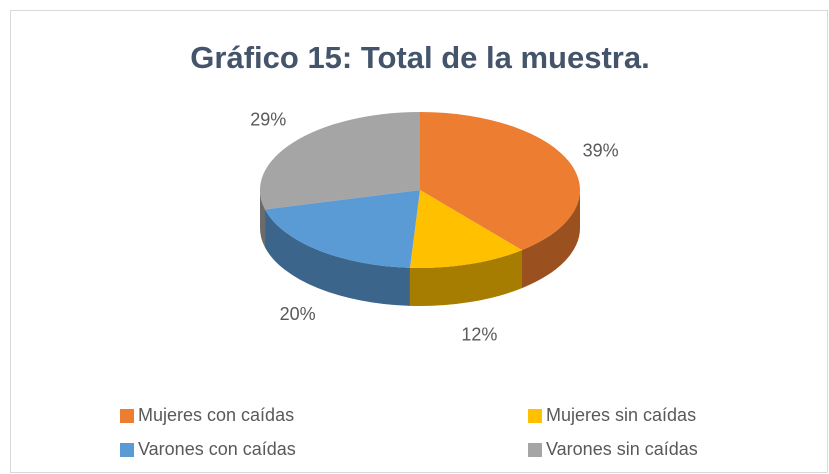  I want to click on data-label: 29%, so click(268, 119).